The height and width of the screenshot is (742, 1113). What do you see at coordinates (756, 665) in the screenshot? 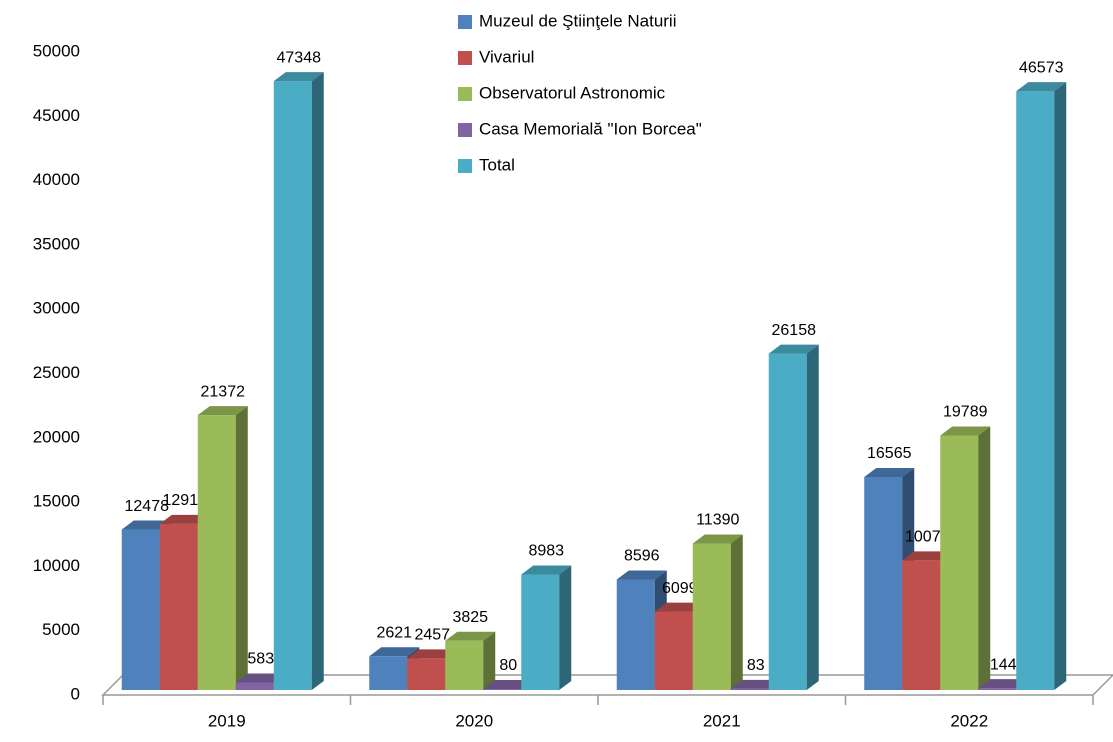
I see `data-label: 83` at bounding box center [756, 665].